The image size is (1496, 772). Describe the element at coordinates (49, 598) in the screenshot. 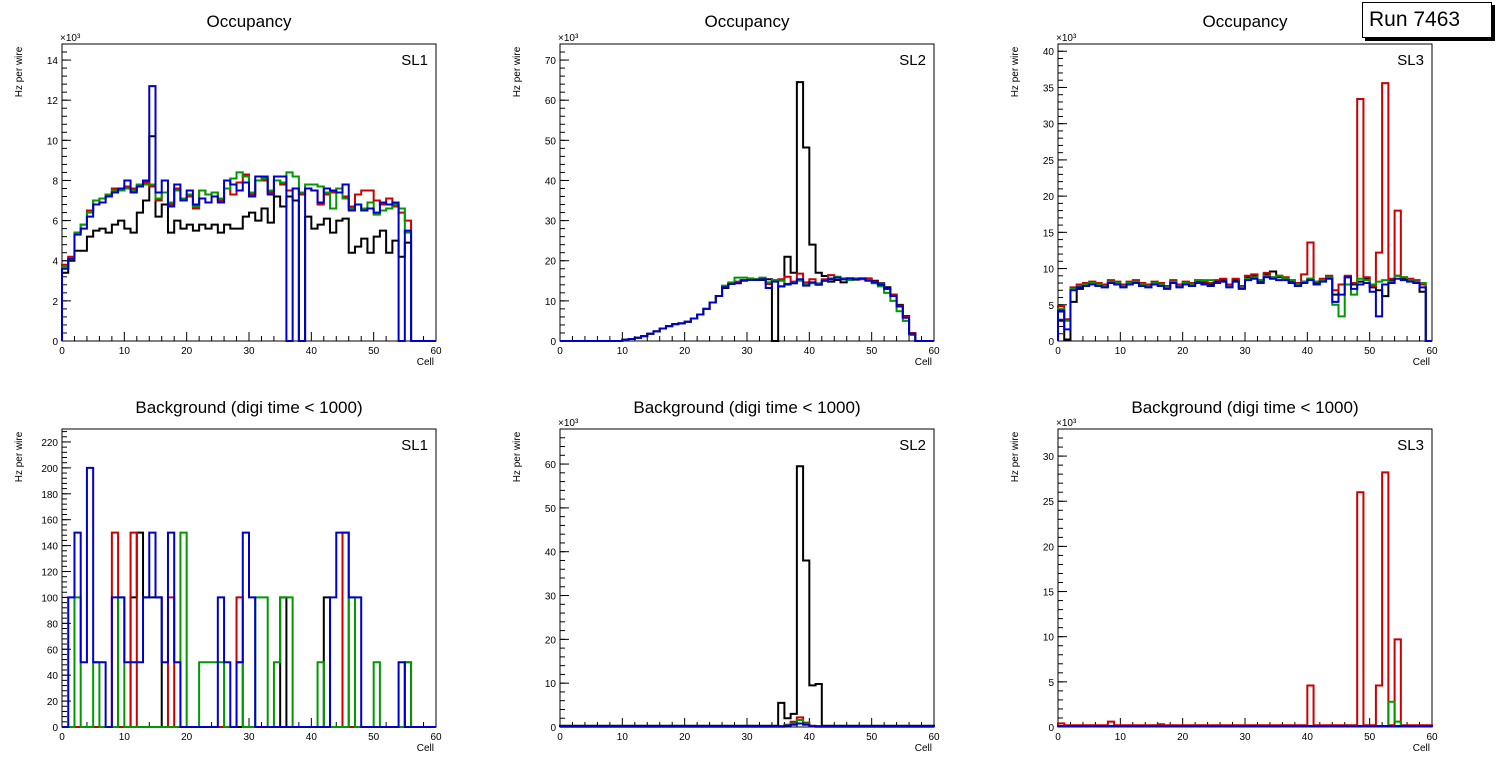

I see `y-tick-label: 100` at that location.